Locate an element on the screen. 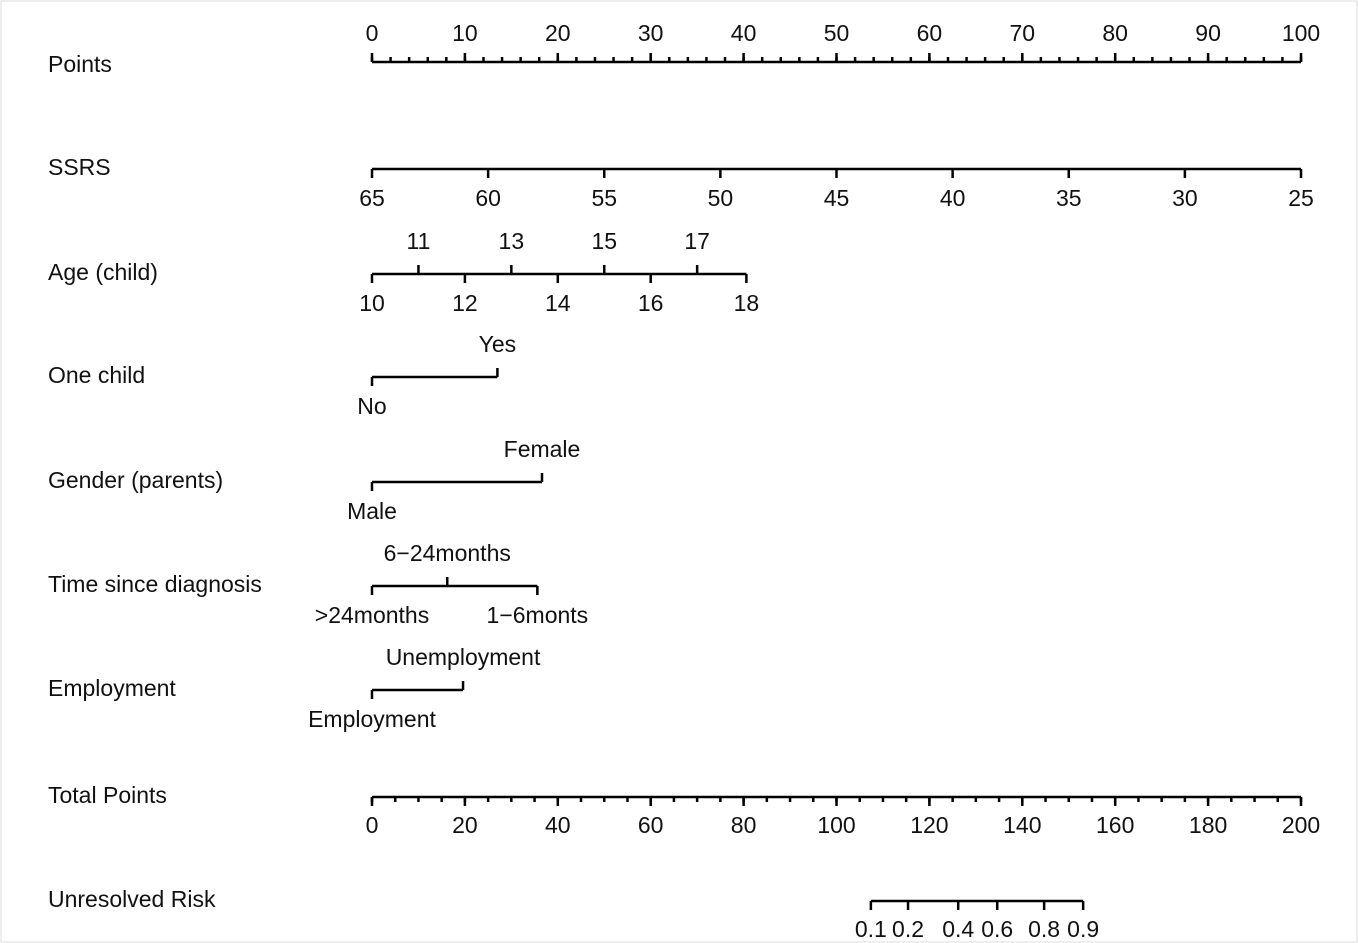  tick-label: 0.6 is located at coordinates (997, 929).